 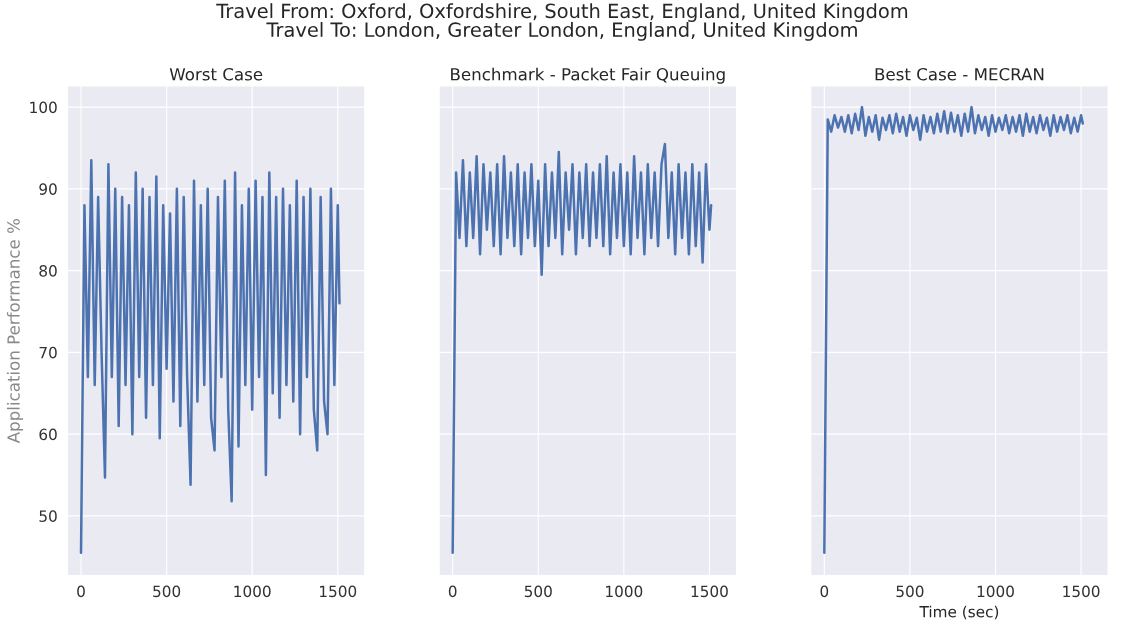 What do you see at coordinates (216, 74) in the screenshot?
I see `chart-title: Worst Case` at bounding box center [216, 74].